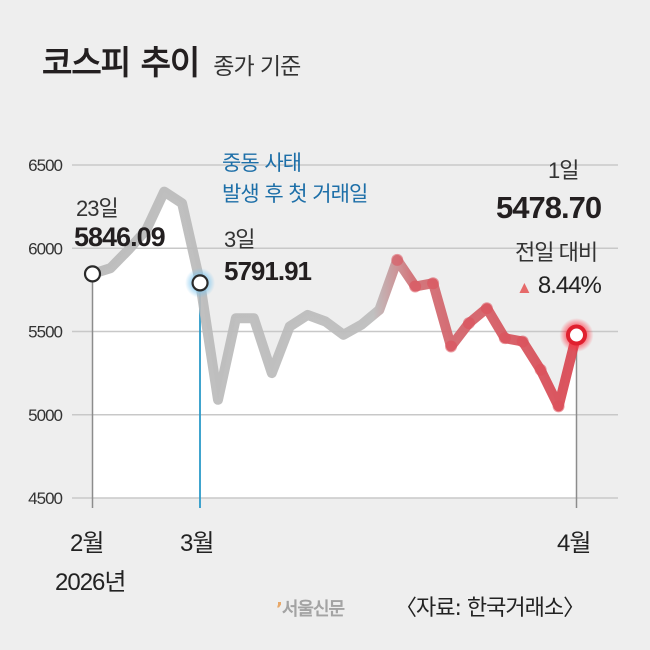  I want to click on change-value: ▲ 8.44%, so click(559, 286).